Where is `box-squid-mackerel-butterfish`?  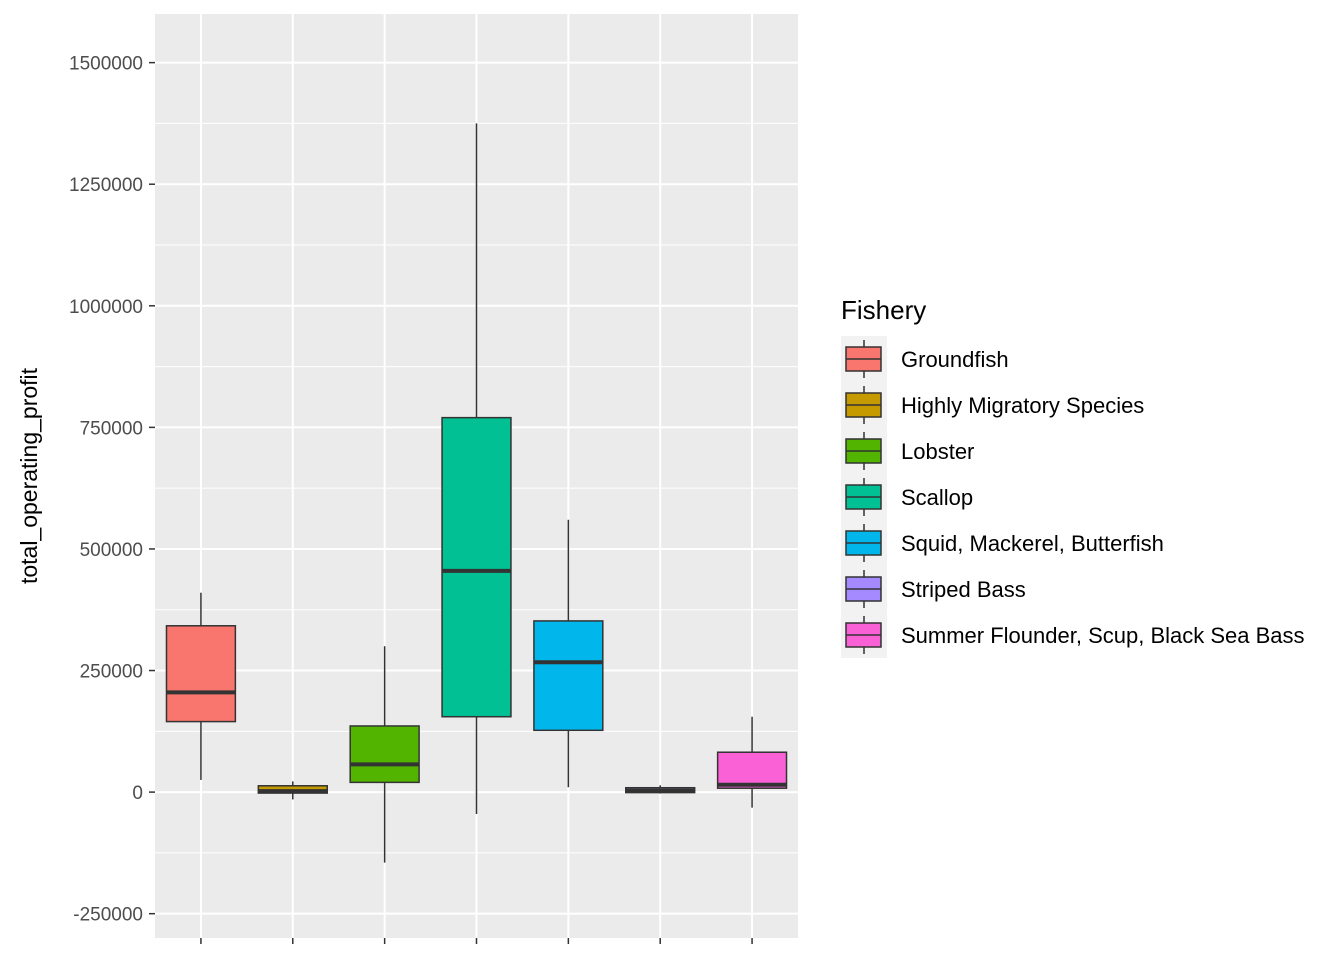
box-squid-mackerel-butterfish is located at coordinates (568, 653).